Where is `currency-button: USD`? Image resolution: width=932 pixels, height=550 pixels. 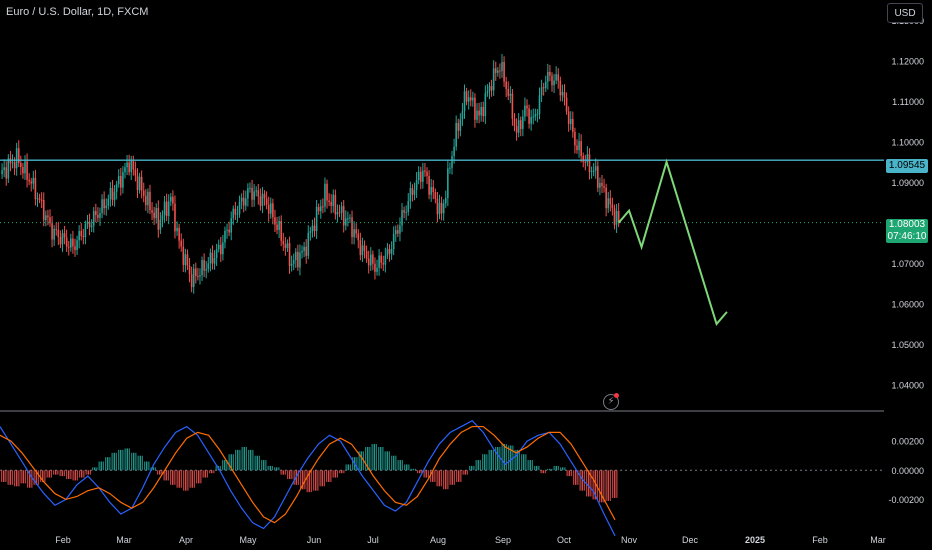
currency-button: USD is located at coordinates (905, 13).